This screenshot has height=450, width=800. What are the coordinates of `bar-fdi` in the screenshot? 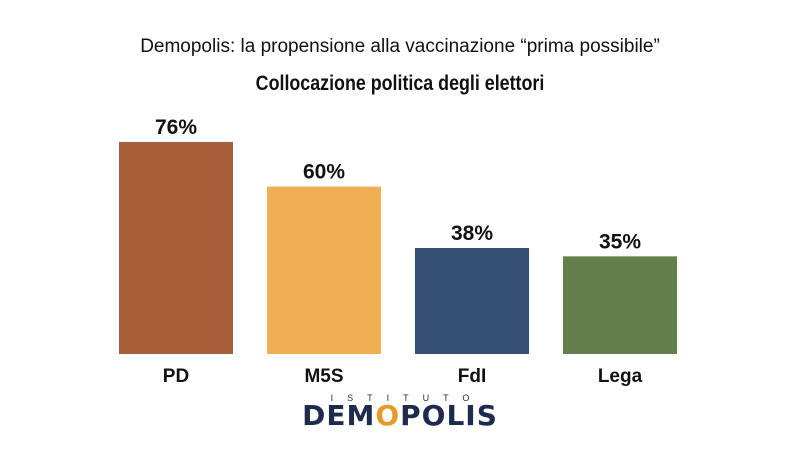 It's located at (472, 300).